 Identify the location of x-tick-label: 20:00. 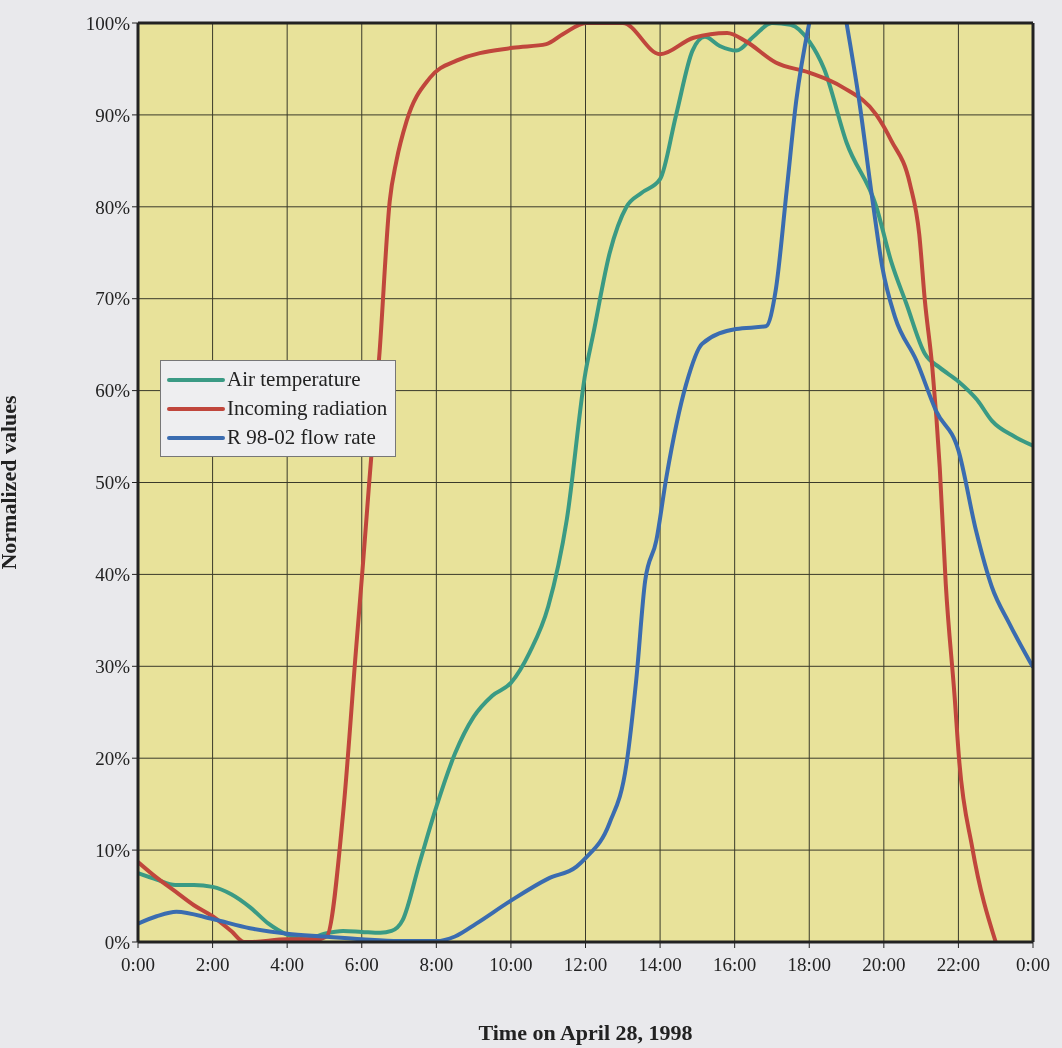
(884, 965).